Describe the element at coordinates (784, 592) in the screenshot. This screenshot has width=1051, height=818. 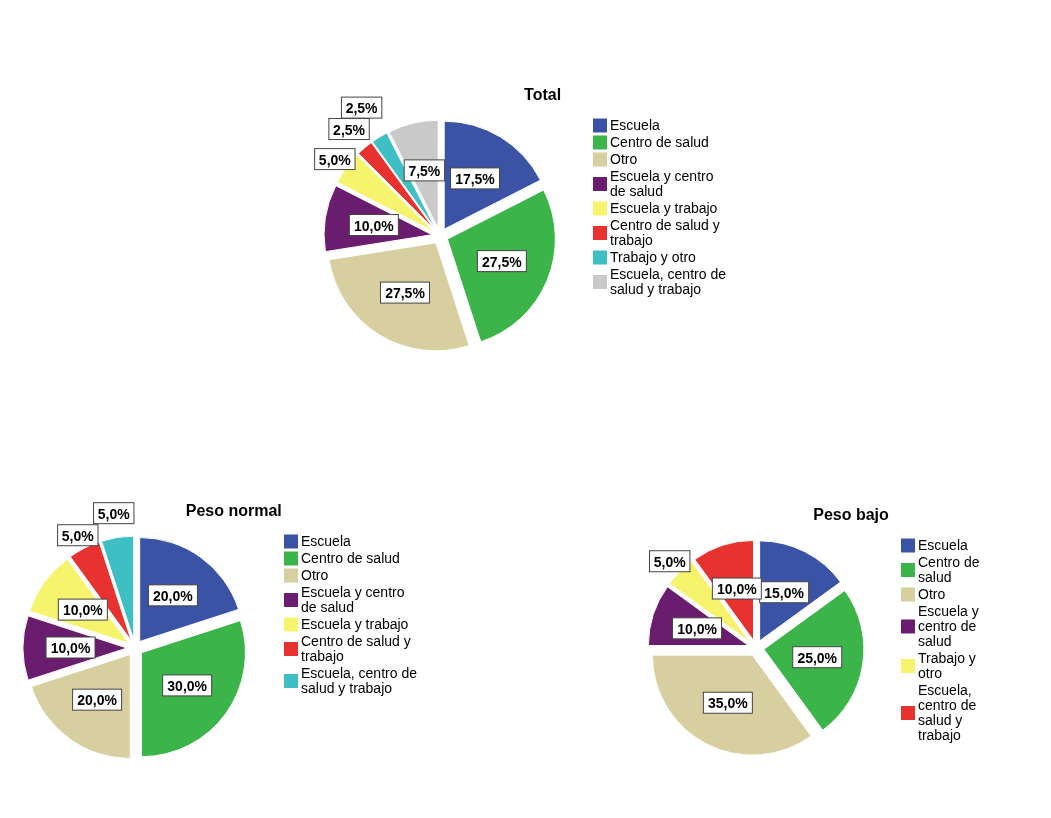
I see `data-label: 15,0%` at that location.